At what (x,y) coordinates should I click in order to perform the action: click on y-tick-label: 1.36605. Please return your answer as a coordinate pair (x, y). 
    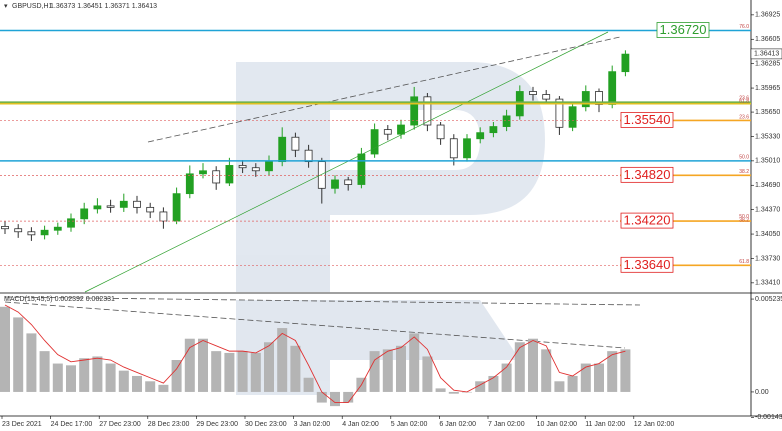
    Looking at the image, I should click on (767, 39).